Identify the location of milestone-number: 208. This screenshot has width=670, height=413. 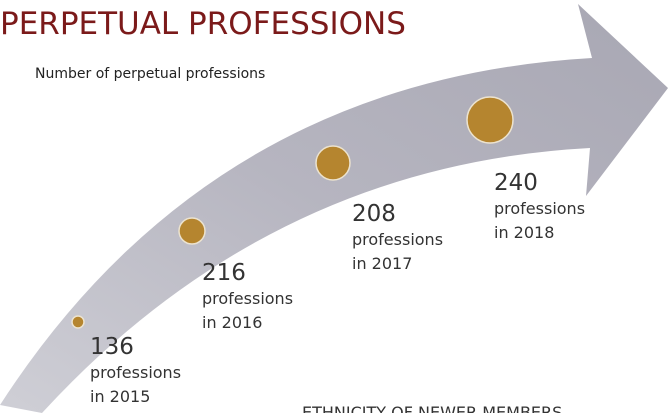
(374, 214).